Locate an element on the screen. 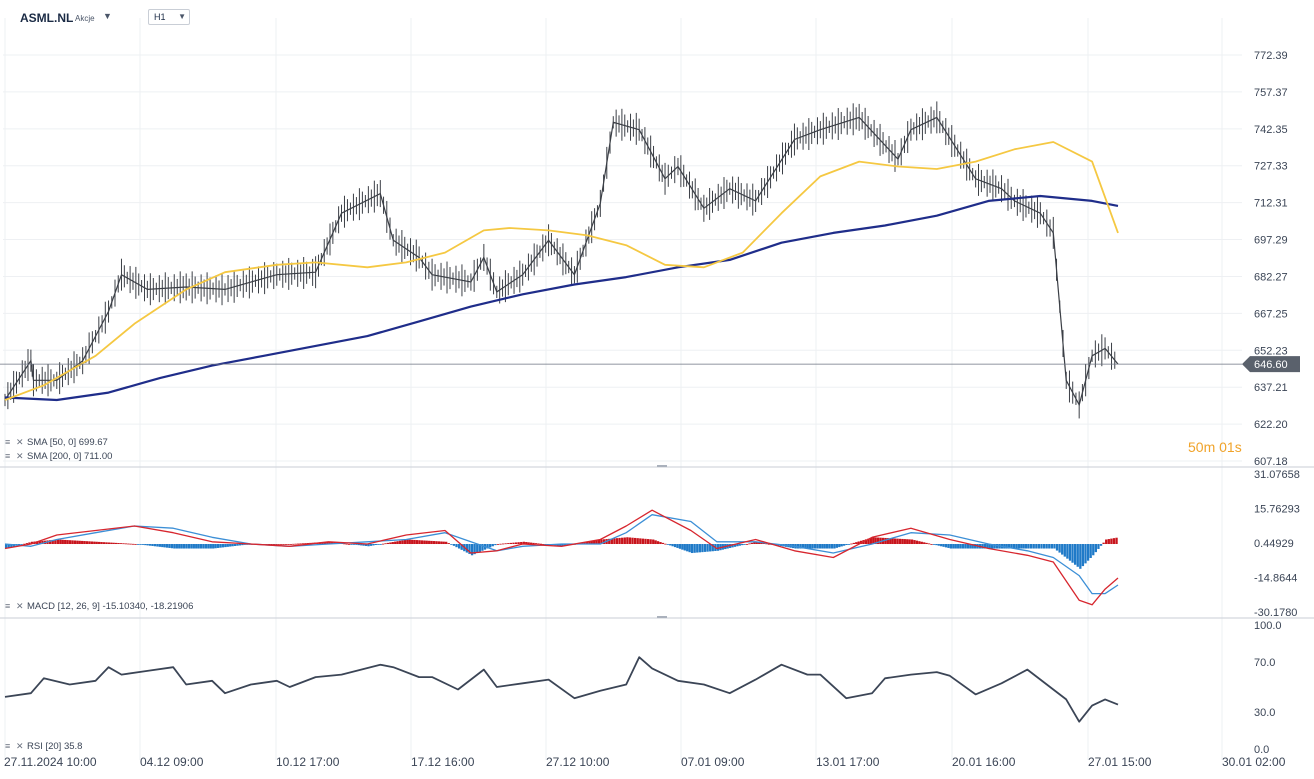 Image resolution: width=1314 pixels, height=779 pixels. sma200-legend-label: SMA [200, 0] 711.00 is located at coordinates (70, 456).